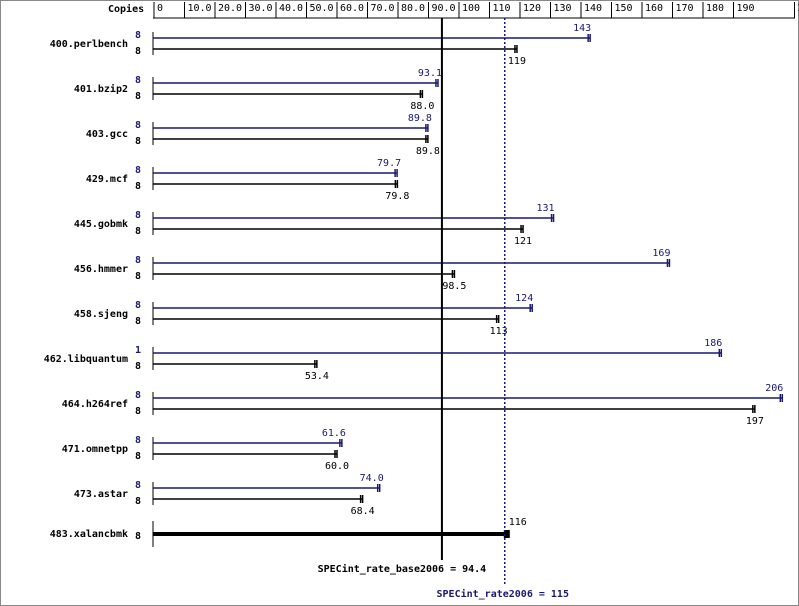  I want to click on base-value-label: 68.4, so click(363, 511).